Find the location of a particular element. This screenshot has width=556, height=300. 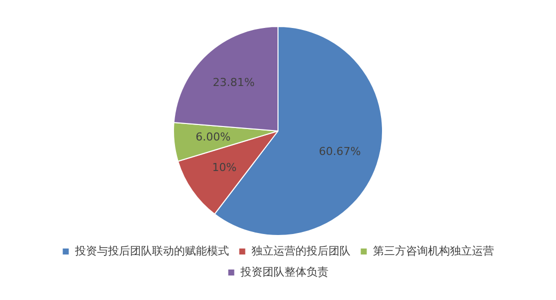

legend-label: 投资团队整体负责 is located at coordinates (283, 271).